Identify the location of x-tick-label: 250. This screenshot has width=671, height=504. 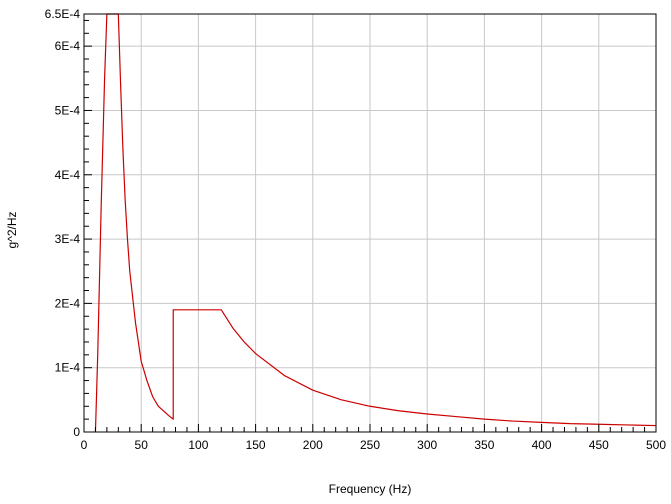
(370, 445).